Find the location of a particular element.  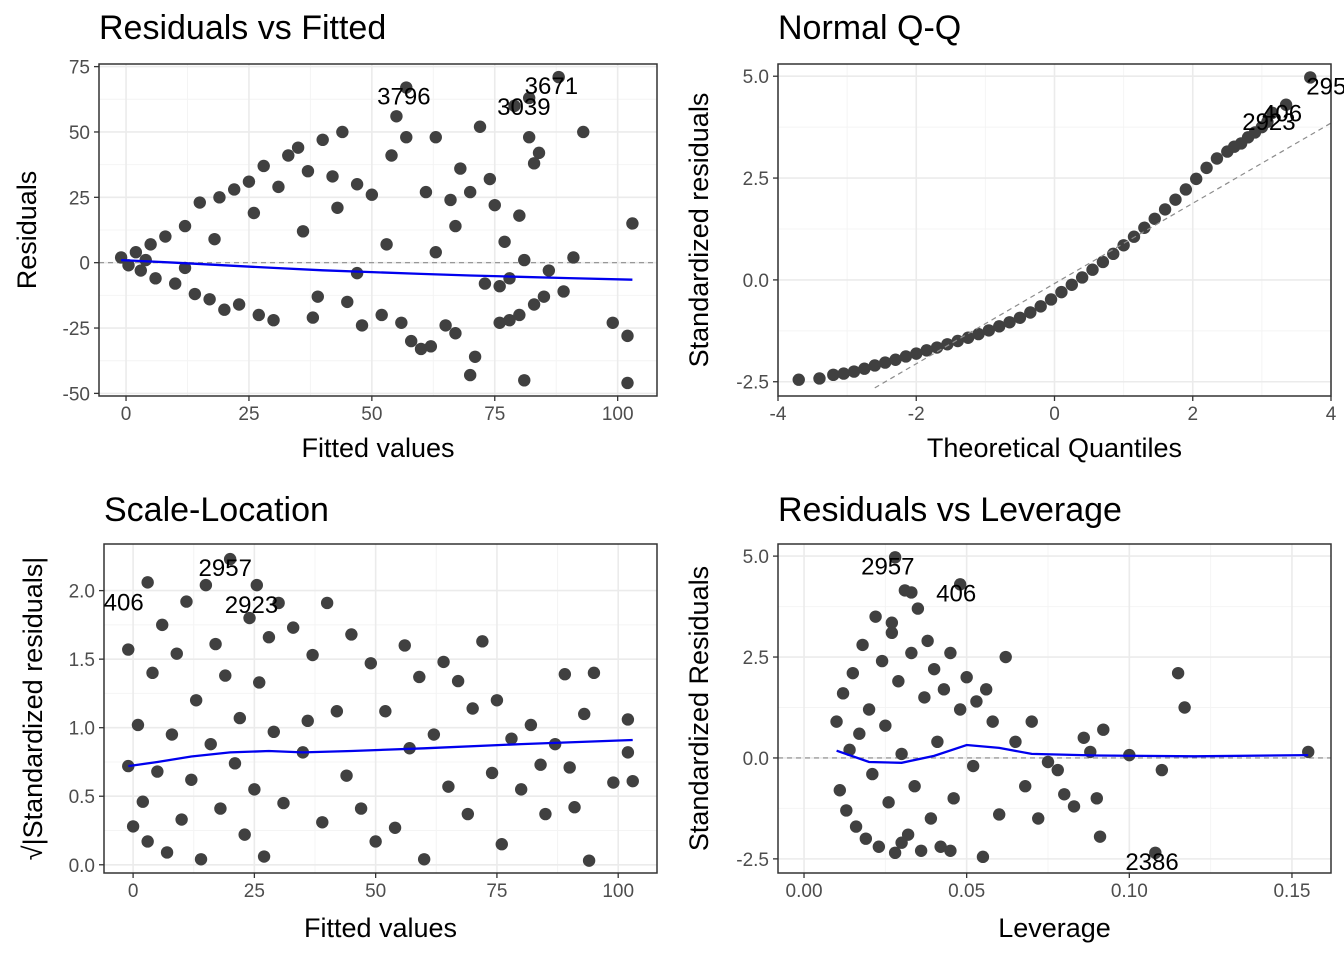

x-tick-label: 0.10 is located at coordinates (1129, 891).